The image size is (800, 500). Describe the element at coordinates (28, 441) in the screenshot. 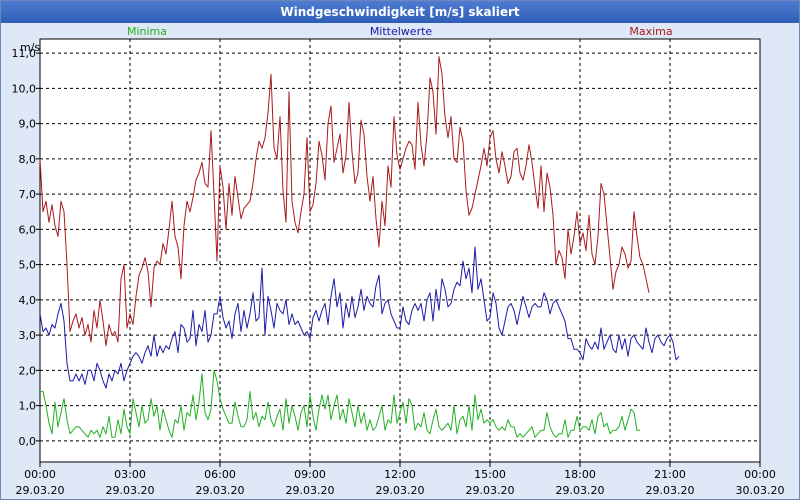

I see `y-tick-label: 0,0` at that location.